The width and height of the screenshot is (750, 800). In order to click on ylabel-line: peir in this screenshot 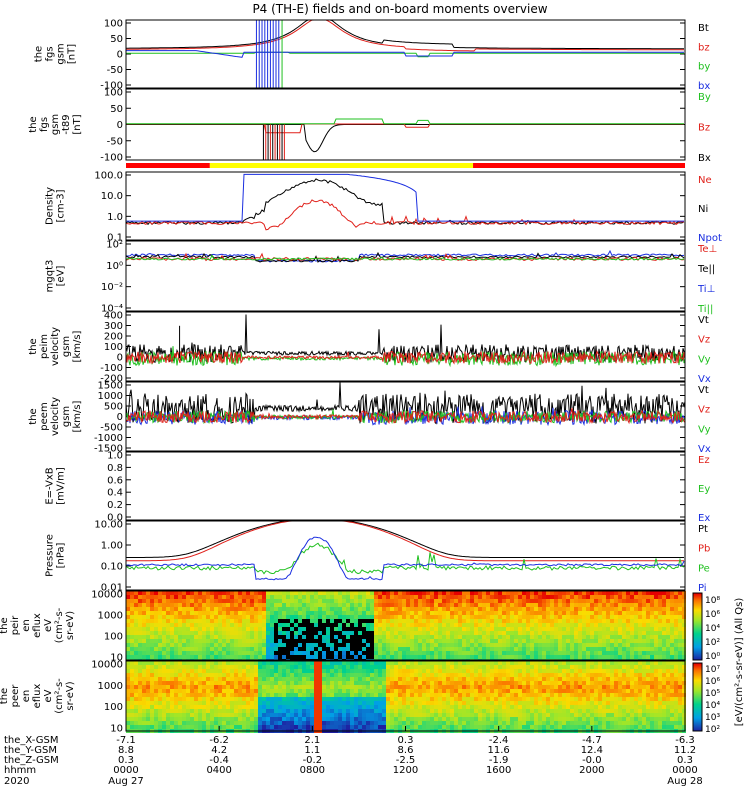, I will do `click(15, 625)`.